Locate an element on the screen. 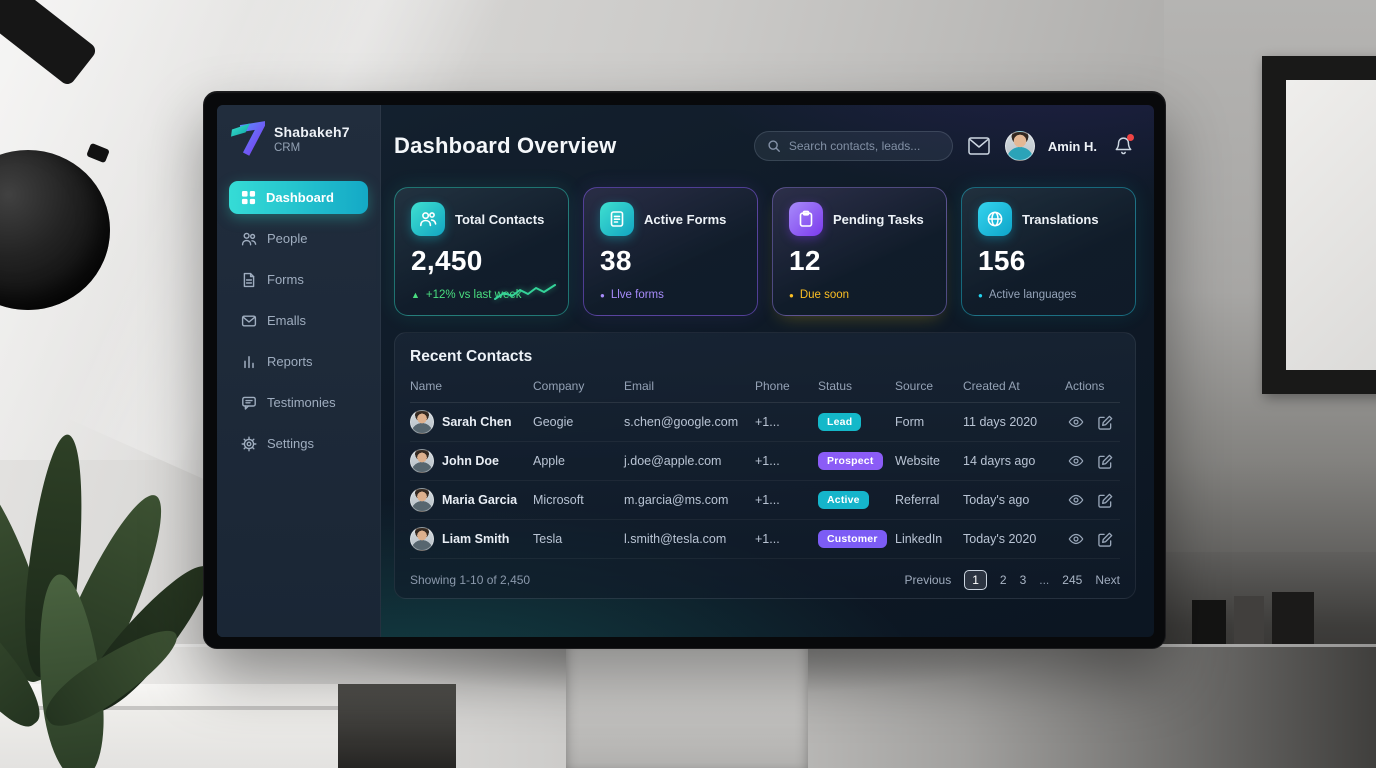 This screenshot has width=1376, height=768. topbar: Dashboard Overview is located at coordinates (765, 146).